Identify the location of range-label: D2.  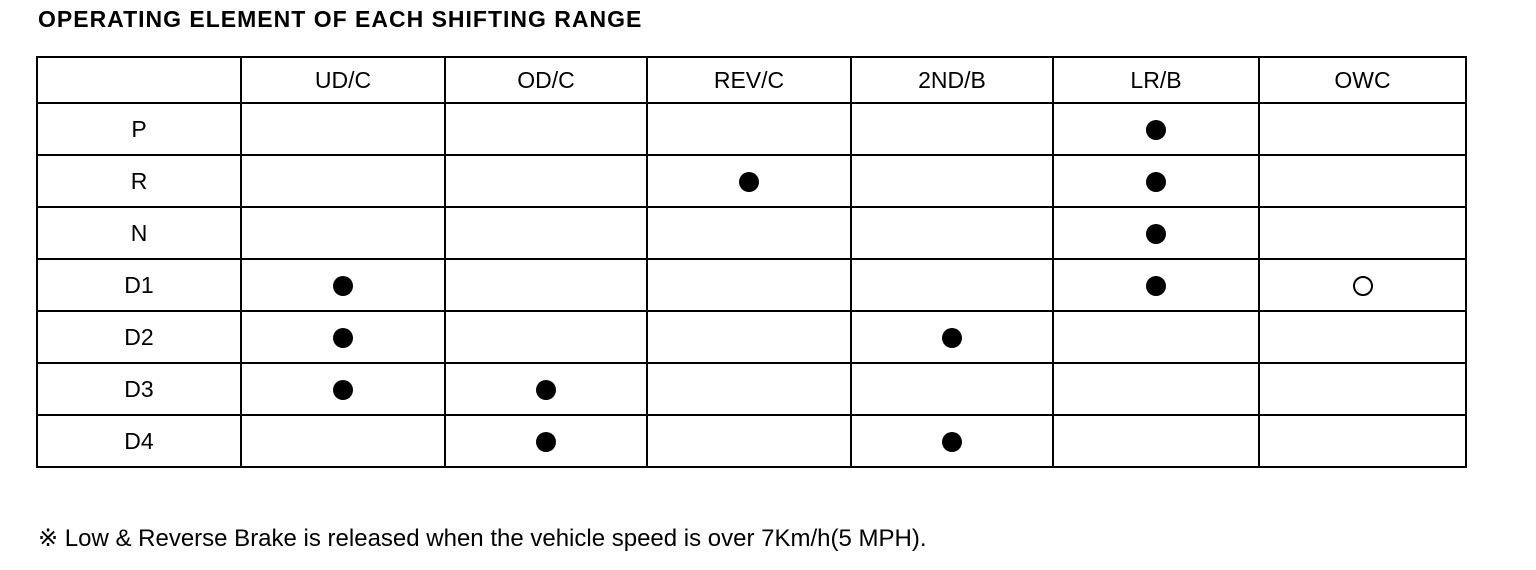
(139, 337).